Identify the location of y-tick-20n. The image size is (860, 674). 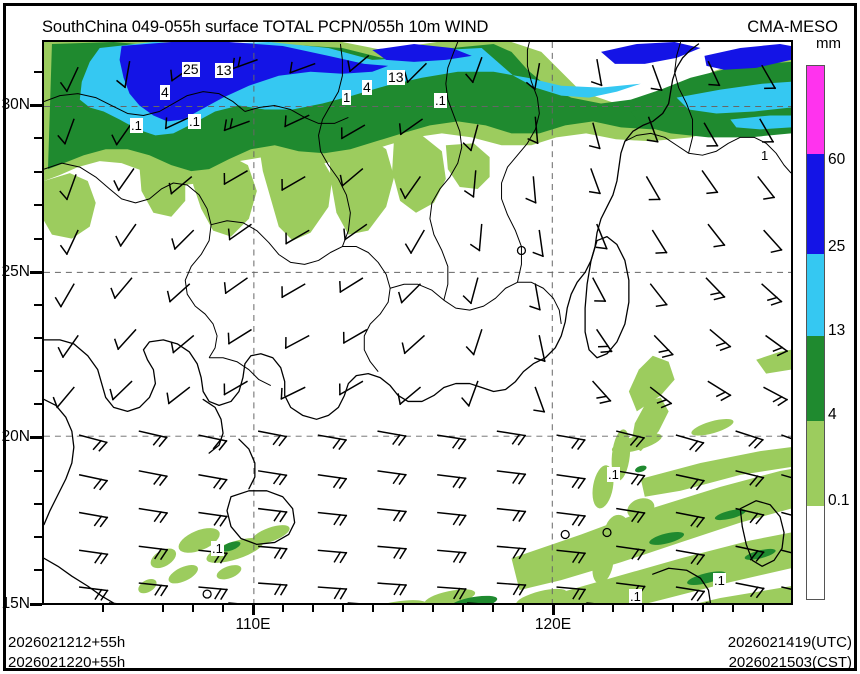
(36, 437).